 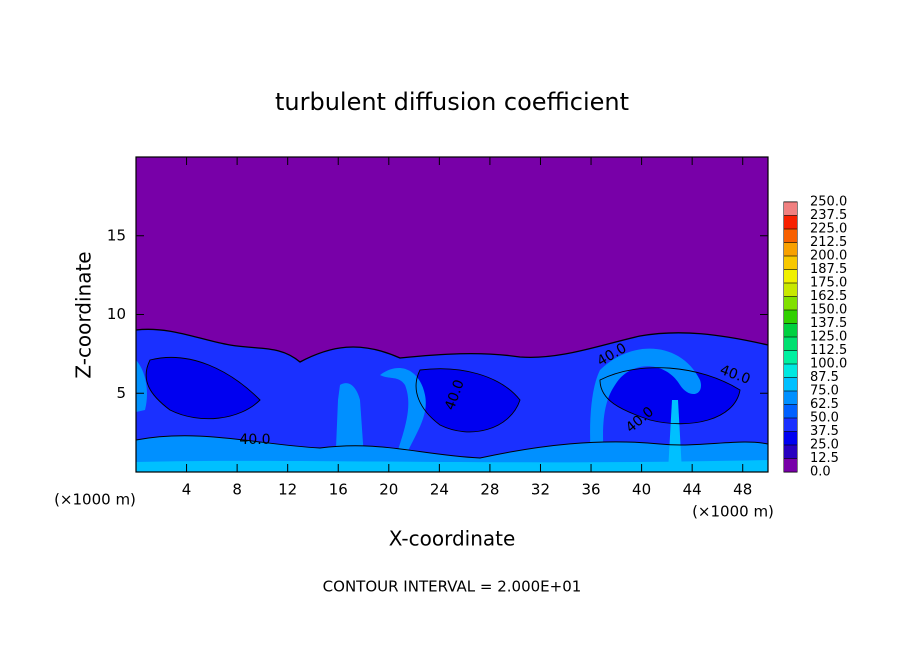 What do you see at coordinates (824, 418) in the screenshot?
I see `colorbar-label: 50.0` at bounding box center [824, 418].